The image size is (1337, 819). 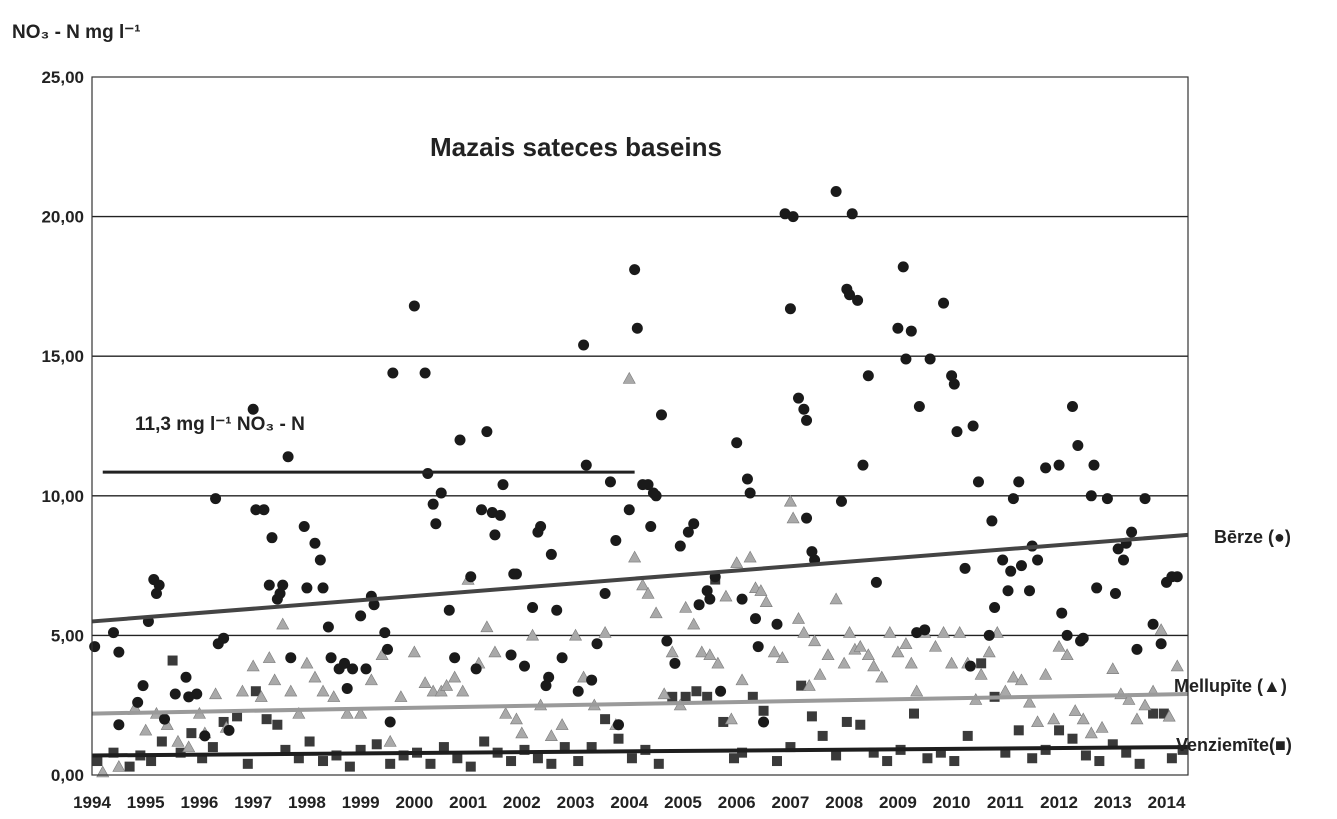 What do you see at coordinates (629, 802) in the screenshot?
I see `x-tick-label: 2004` at bounding box center [629, 802].